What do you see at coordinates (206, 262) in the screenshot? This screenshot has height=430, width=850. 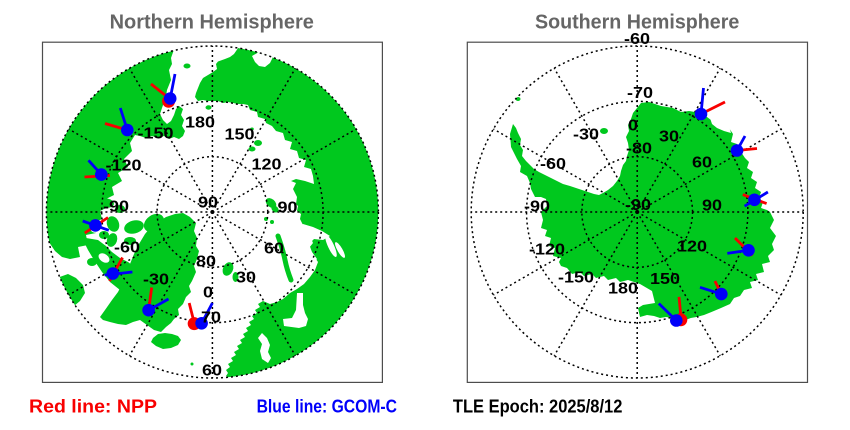 I see `svg-text: 80` at bounding box center [206, 262].